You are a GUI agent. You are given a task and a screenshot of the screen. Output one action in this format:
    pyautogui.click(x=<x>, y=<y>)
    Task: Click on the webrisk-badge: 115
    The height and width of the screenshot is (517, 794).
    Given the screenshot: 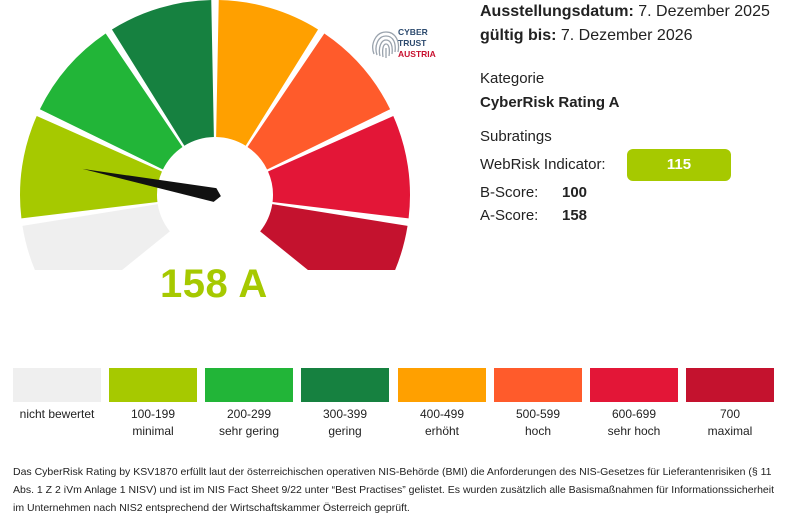 What is the action you would take?
    pyautogui.click(x=679, y=165)
    